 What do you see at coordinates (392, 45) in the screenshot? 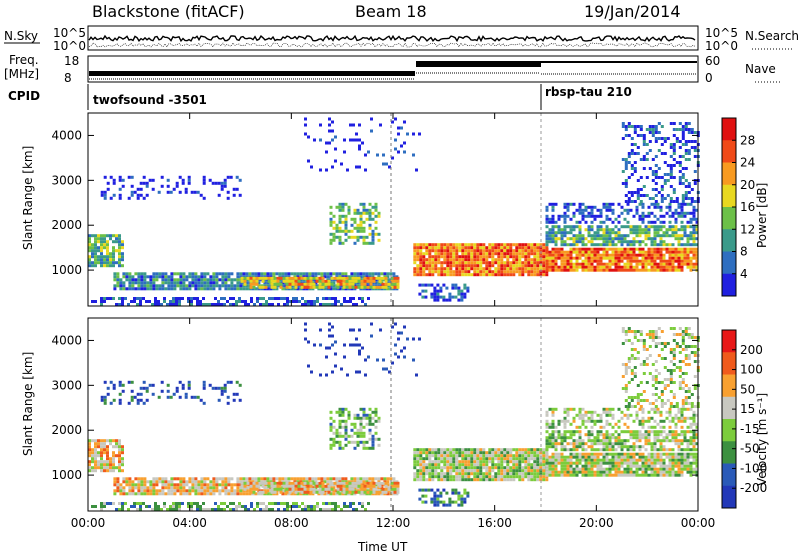
I see `noise-search-trace` at bounding box center [392, 45].